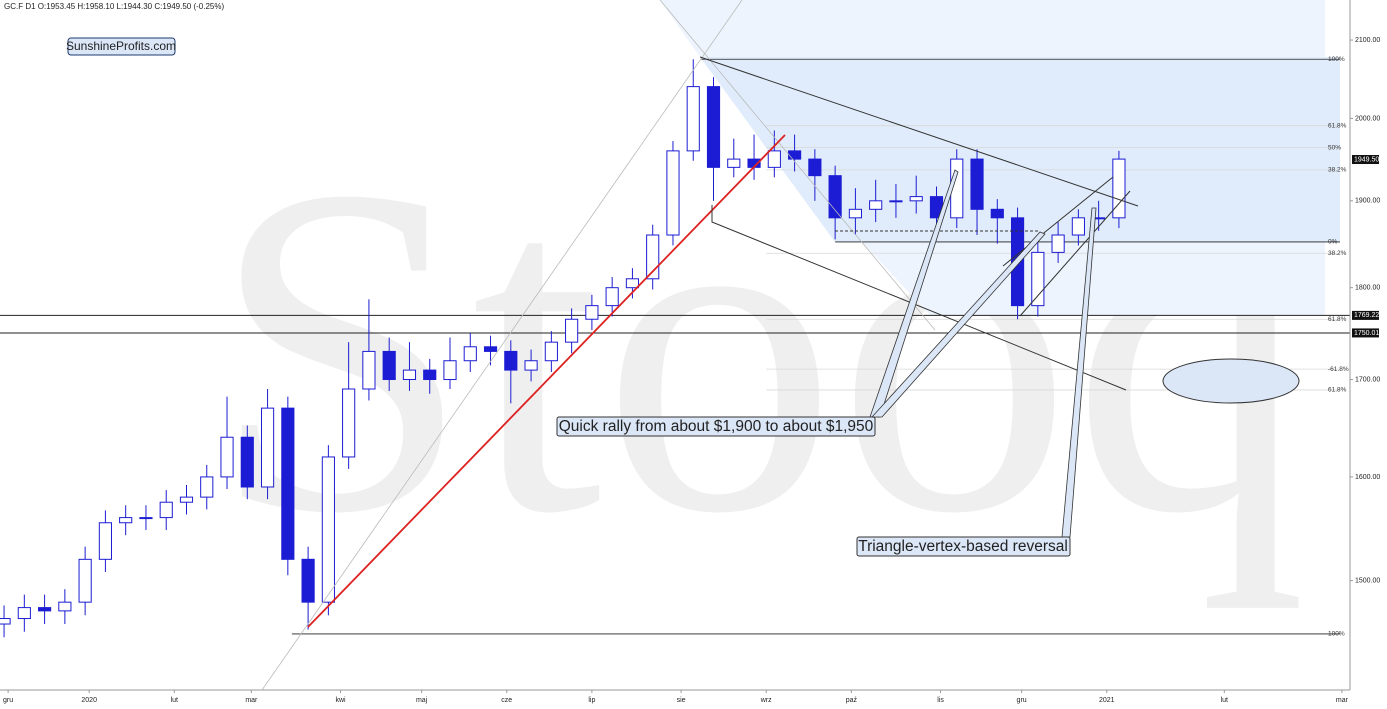 The height and width of the screenshot is (709, 1387). Describe the element at coordinates (1333, 242) in the screenshot. I see `fib-label: 0%` at that location.